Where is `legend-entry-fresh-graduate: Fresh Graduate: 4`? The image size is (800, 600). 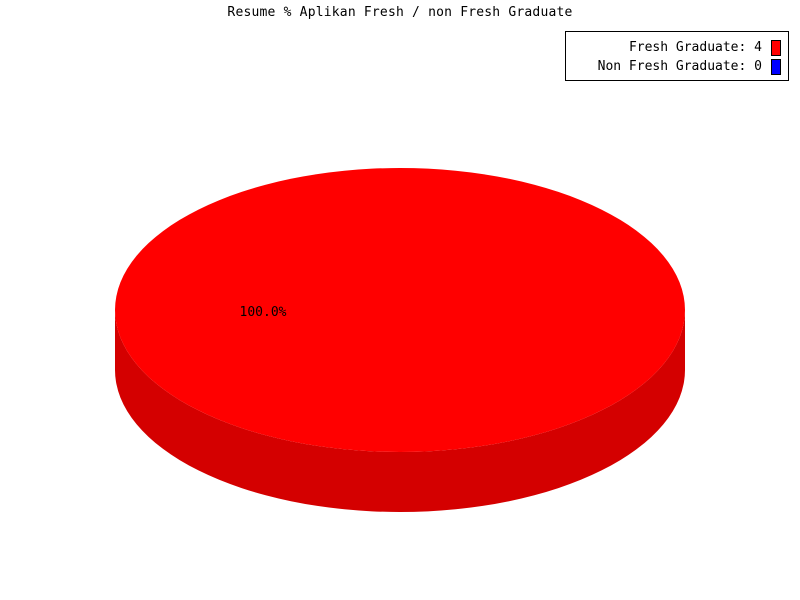
legend-entry-fresh-graduate: Fresh Graduate: 4 is located at coordinates (677, 48).